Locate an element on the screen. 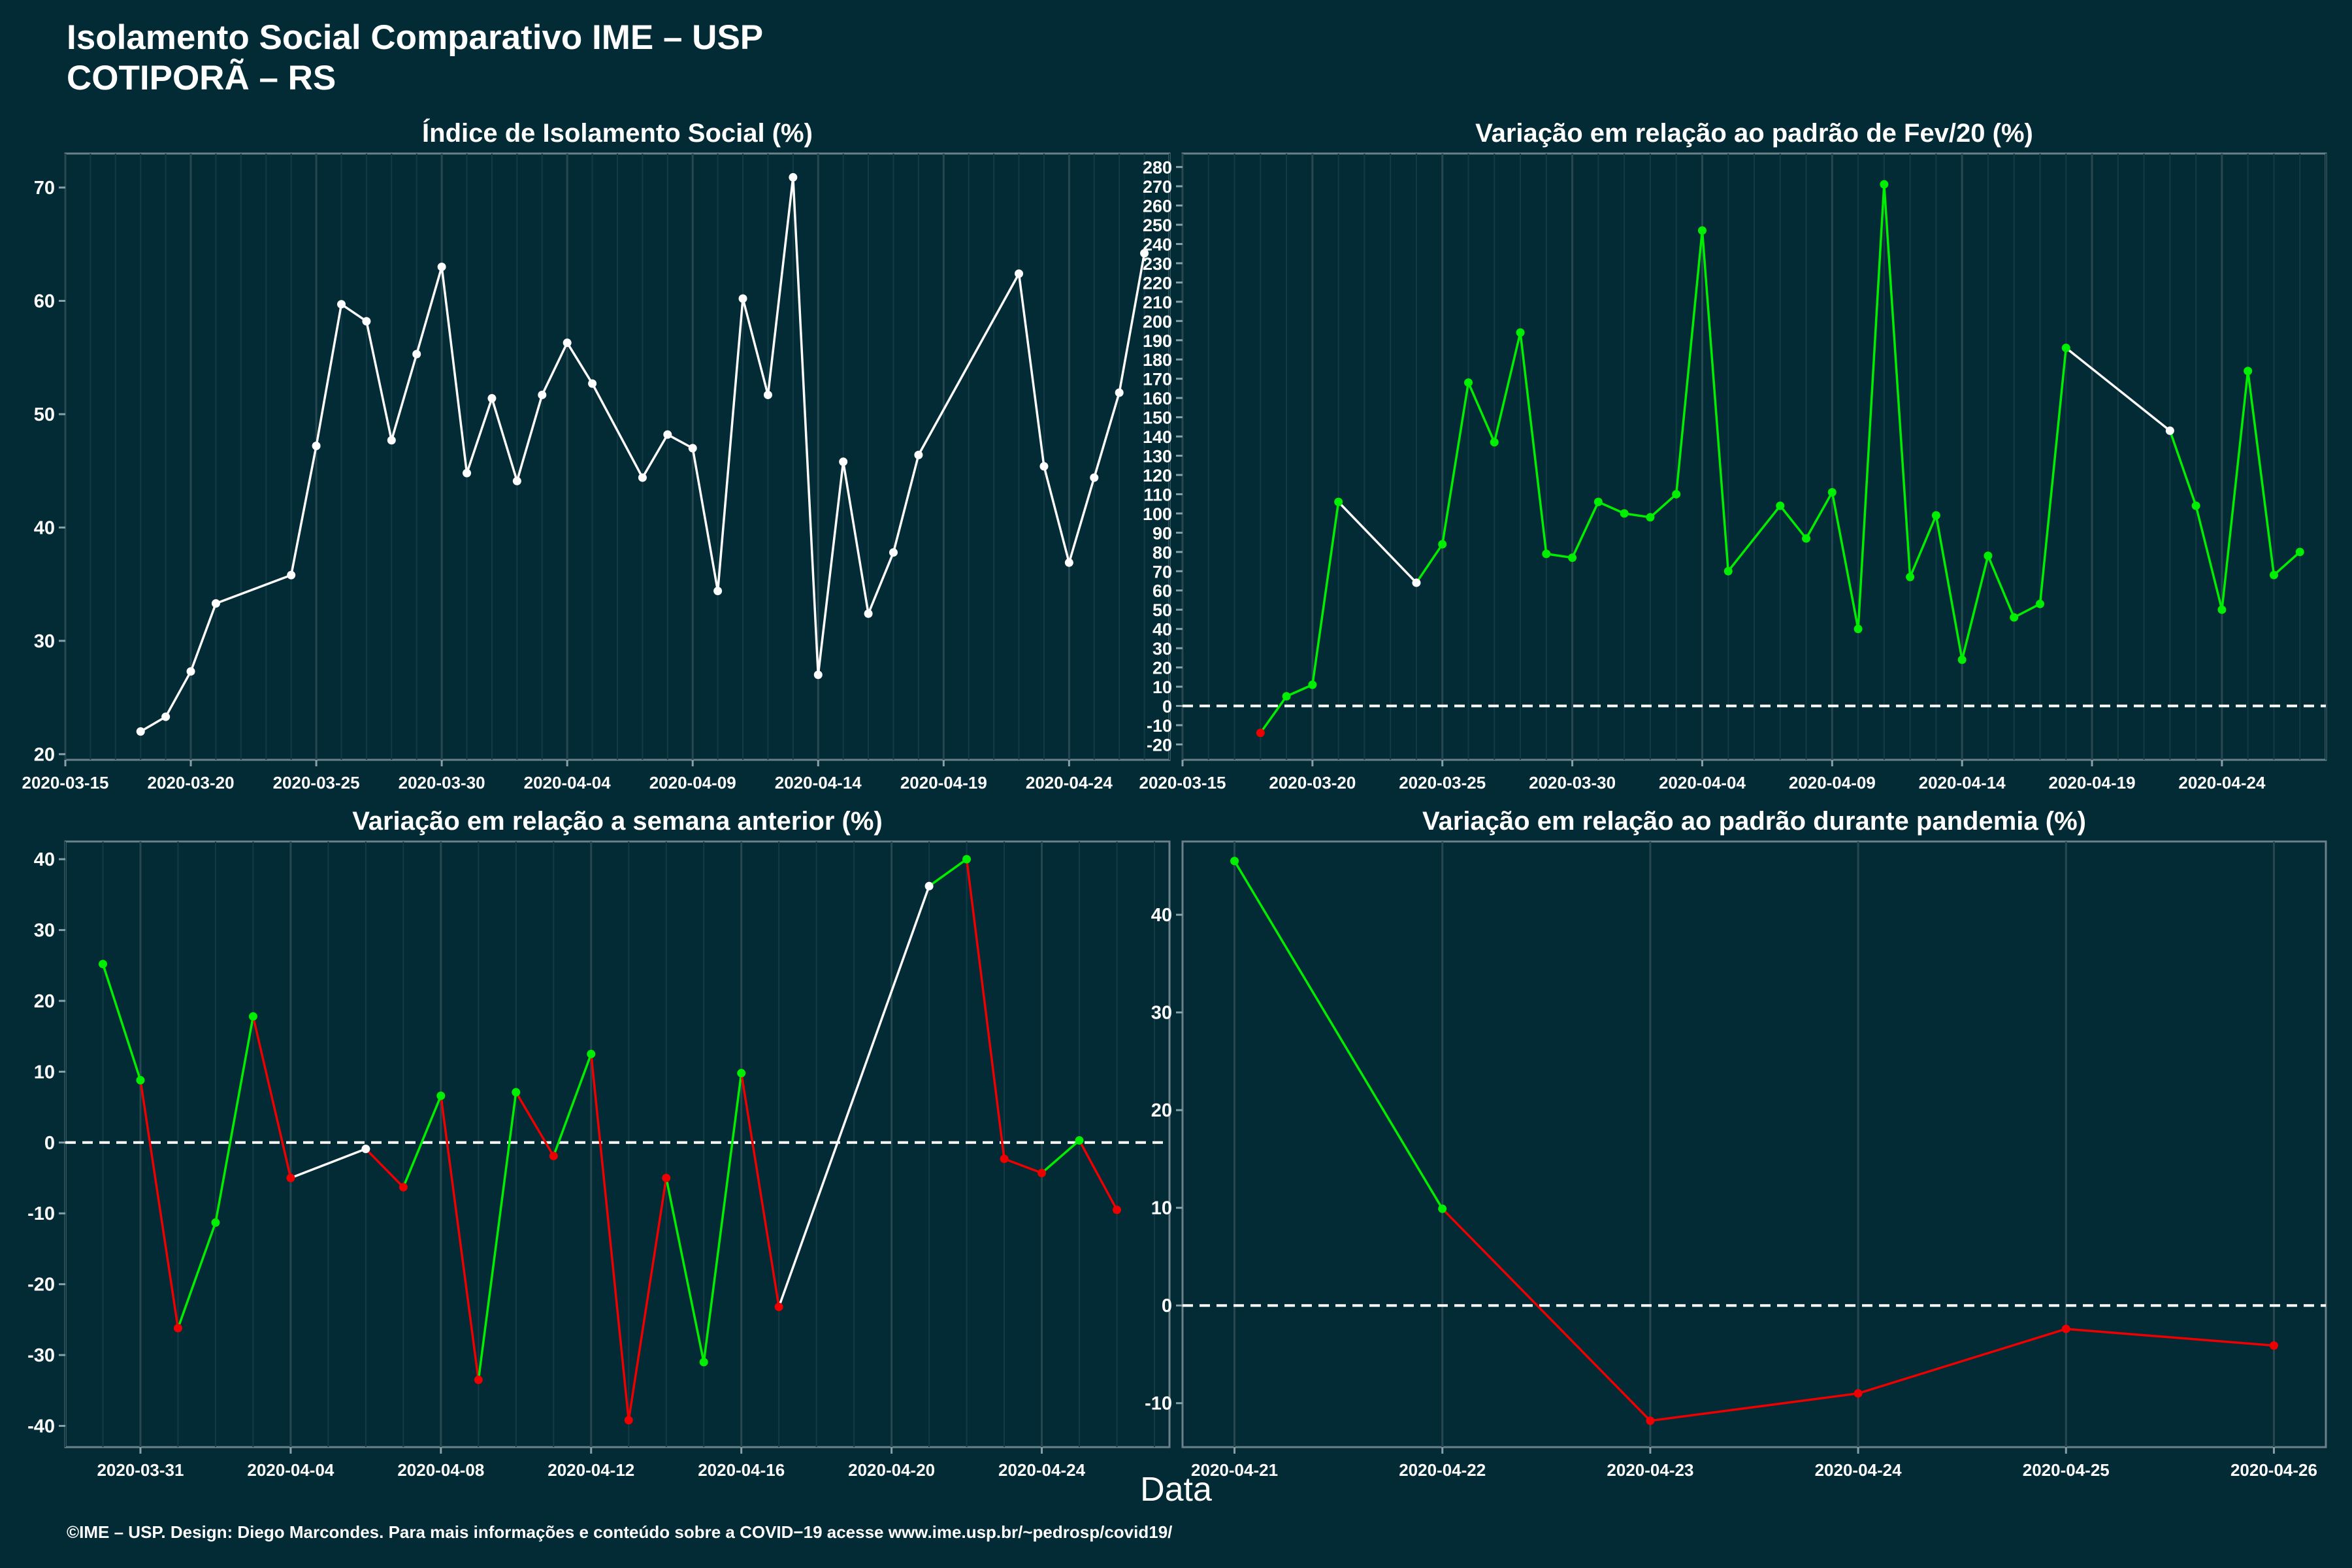 This screenshot has width=2352, height=1568. x-tick-label: 2020-04-20 is located at coordinates (891, 1470).